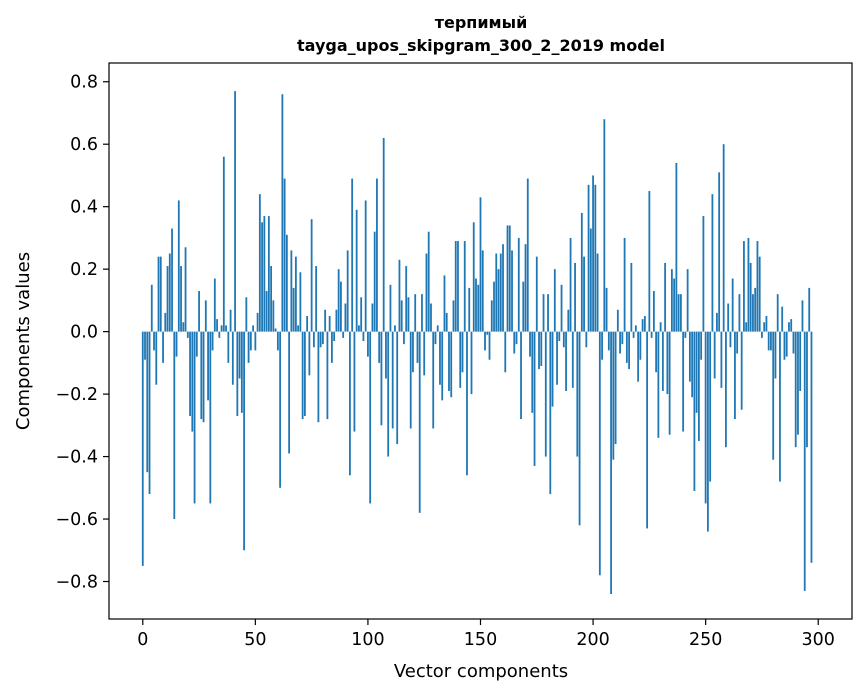 Image resolution: width=867 pixels, height=696 pixels. Describe the element at coordinates (255, 640) in the screenshot. I see `x-tick-label: 50` at that location.